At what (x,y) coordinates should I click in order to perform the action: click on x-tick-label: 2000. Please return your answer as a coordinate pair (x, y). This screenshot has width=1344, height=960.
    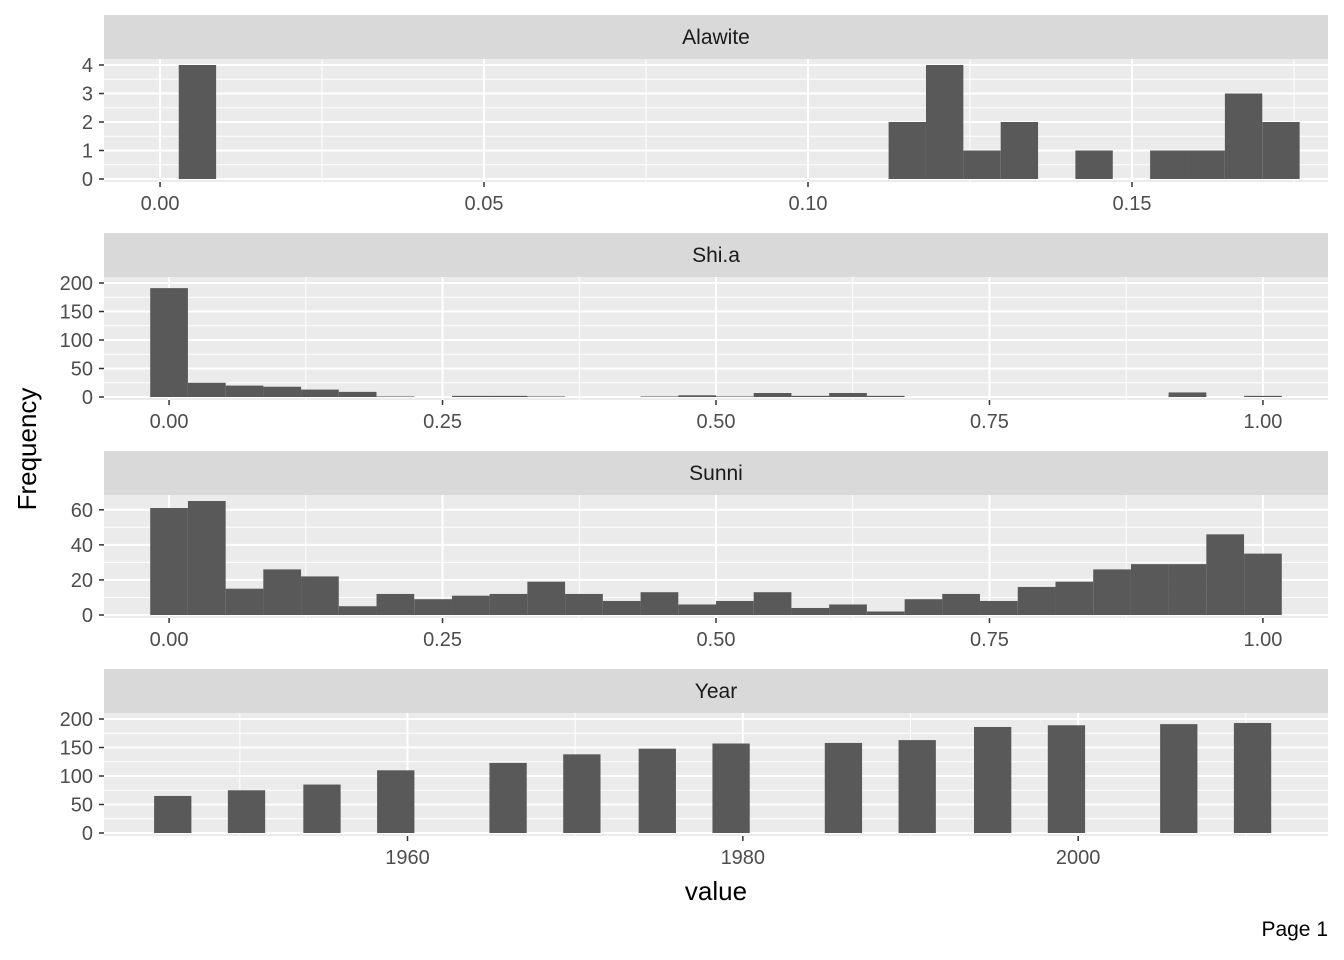
    Looking at the image, I should click on (1078, 858).